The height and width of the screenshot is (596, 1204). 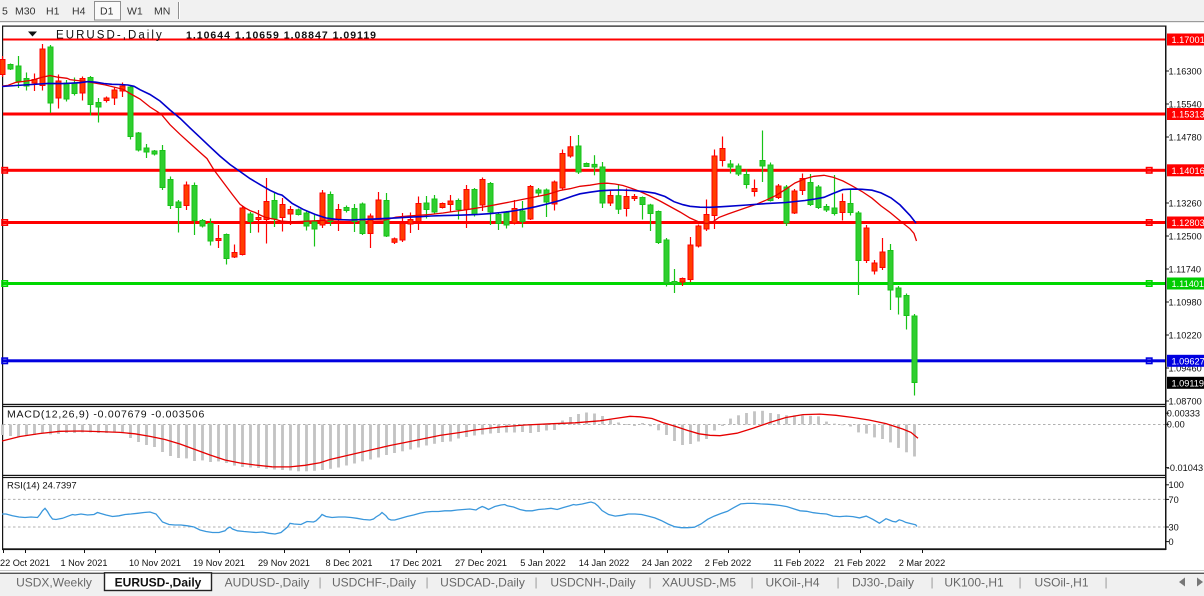 What do you see at coordinates (1061, 583) in the screenshot?
I see `svg-text: USOil-,H1` at bounding box center [1061, 583].